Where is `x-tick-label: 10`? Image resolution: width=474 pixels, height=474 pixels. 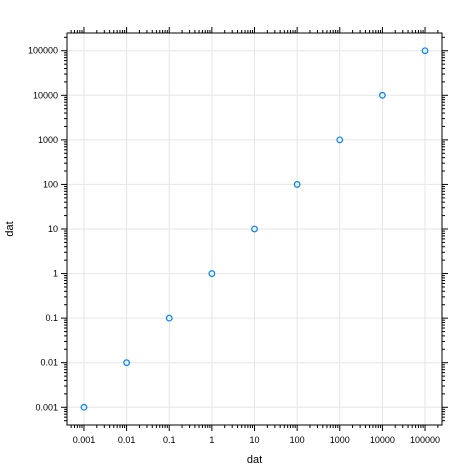 x-tick-label: 10 is located at coordinates (254, 440).